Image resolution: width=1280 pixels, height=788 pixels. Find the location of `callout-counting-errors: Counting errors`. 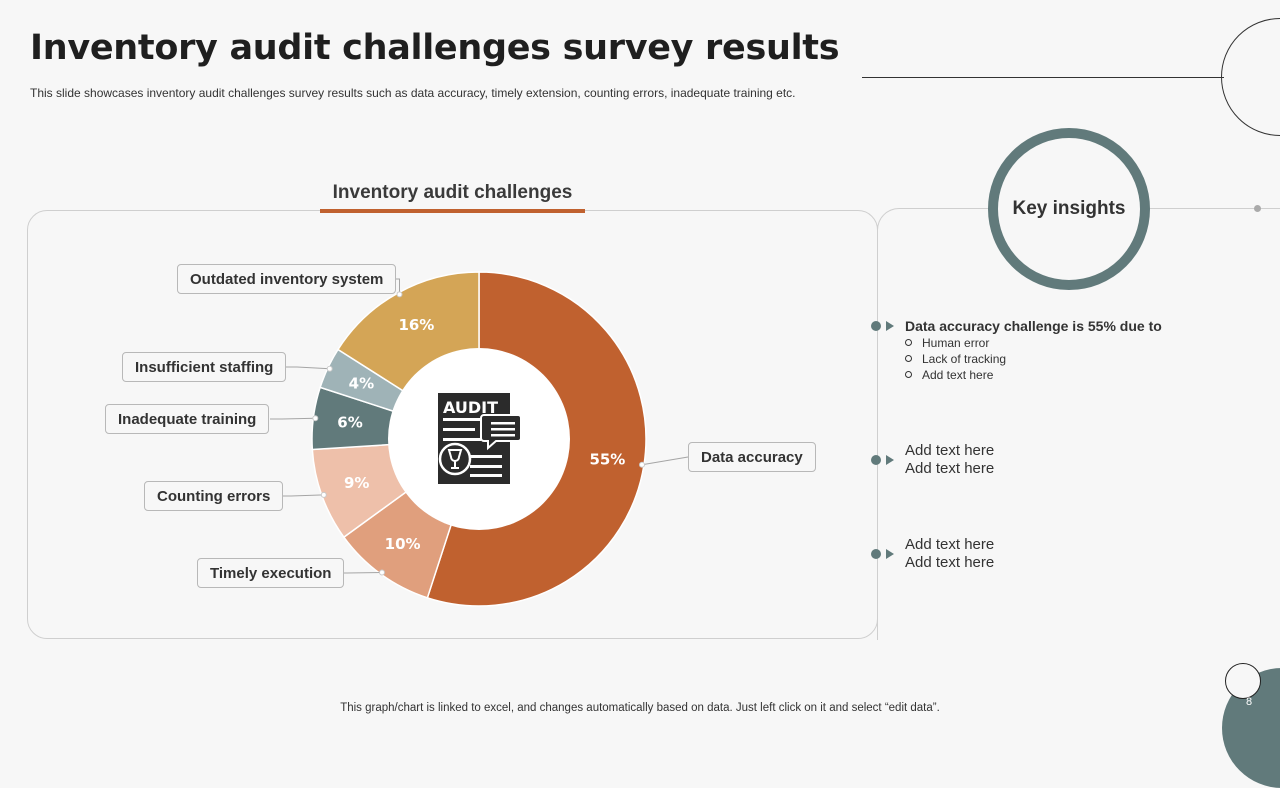

callout-counting-errors: Counting errors is located at coordinates (214, 496).